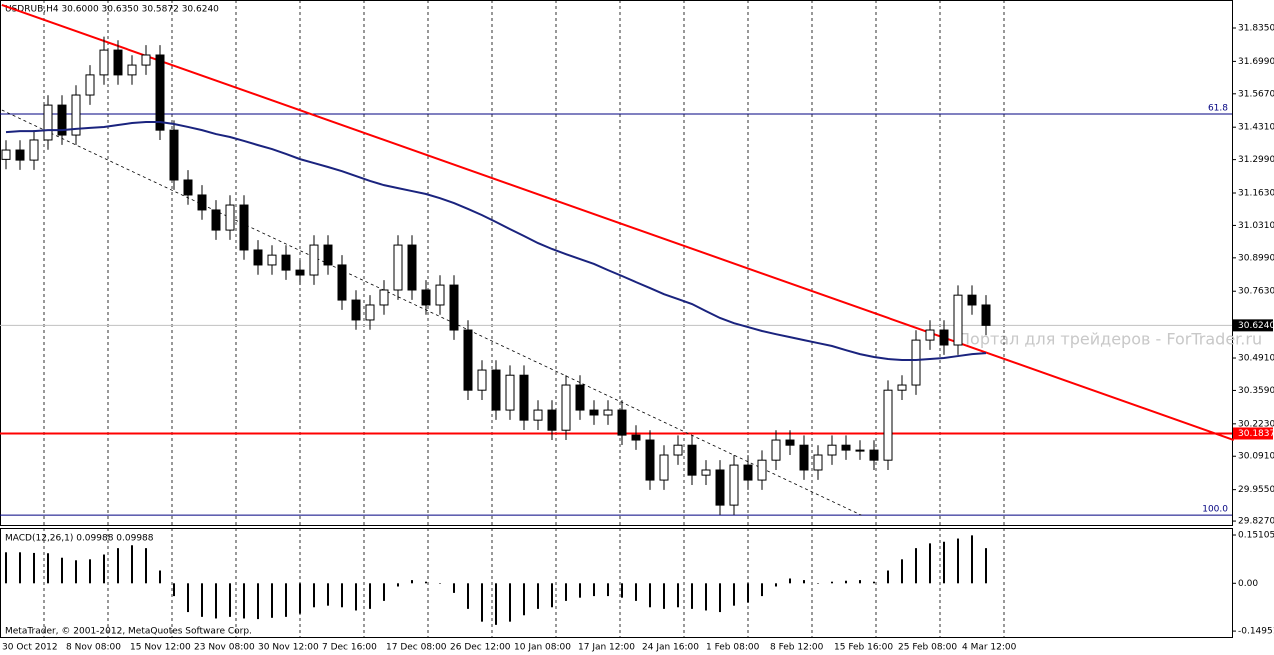 This screenshot has width=1274, height=655. Describe the element at coordinates (30, 648) in the screenshot. I see `x-tick-label: 30 Oct 2012` at that location.